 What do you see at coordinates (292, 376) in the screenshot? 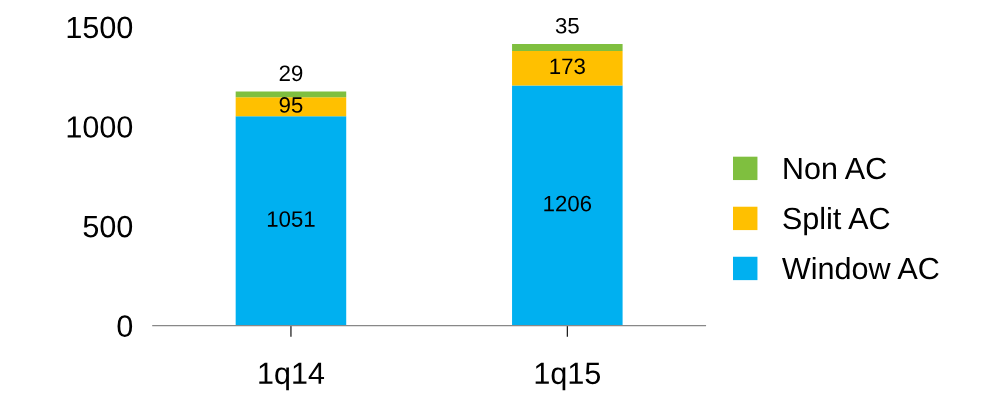
I see `x-tick-label: 1q14` at bounding box center [292, 376].